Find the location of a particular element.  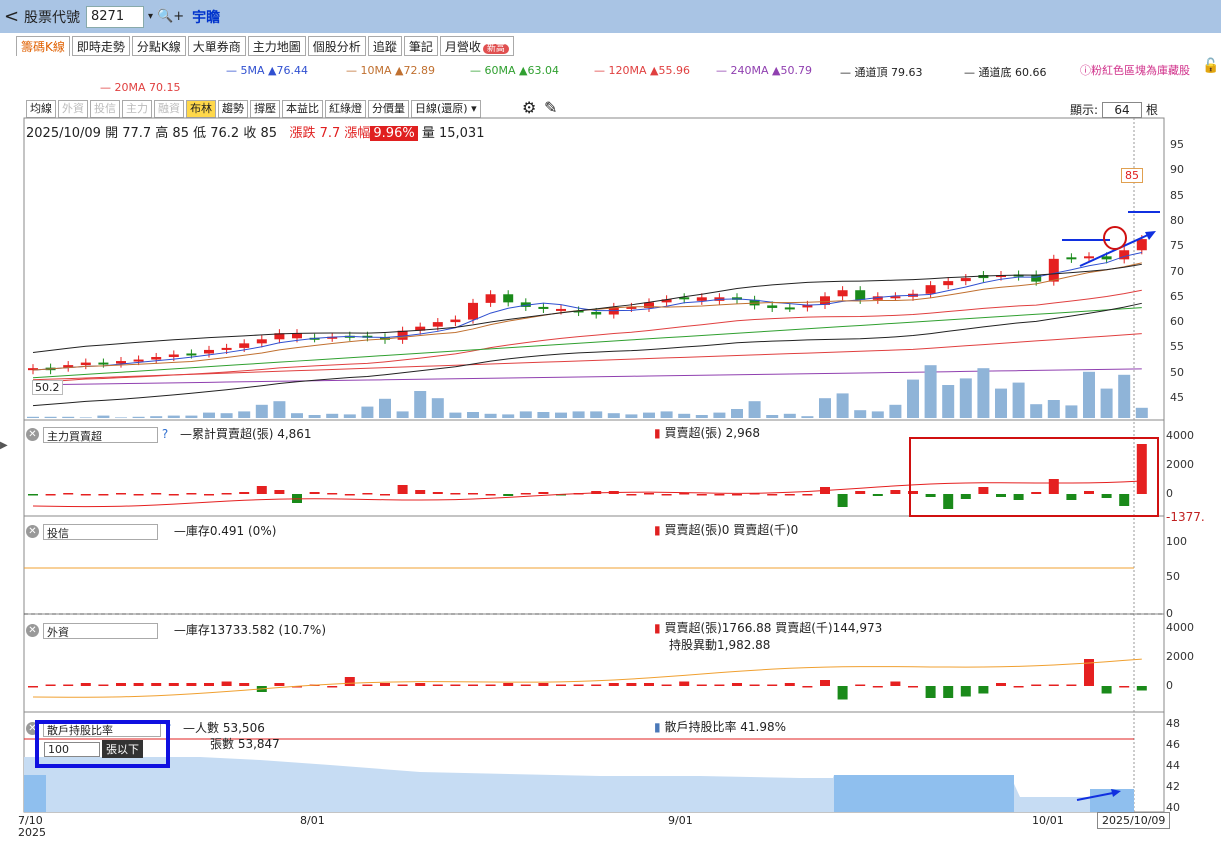

search-add-icon: 🔍+ is located at coordinates (171, 16).